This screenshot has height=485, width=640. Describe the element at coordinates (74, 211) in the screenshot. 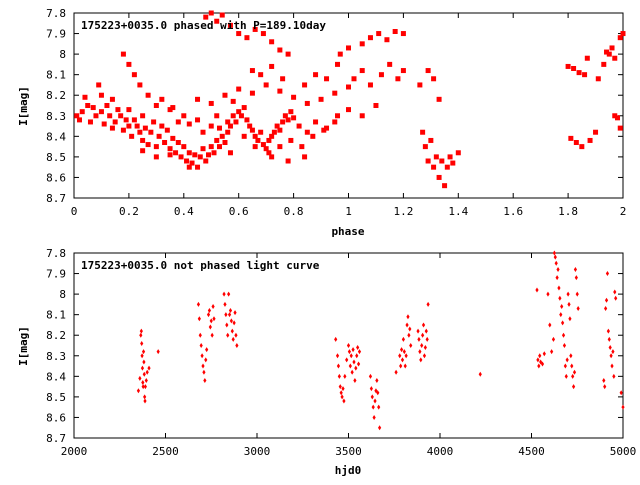

I see `x-tick-label: 0` at that location.